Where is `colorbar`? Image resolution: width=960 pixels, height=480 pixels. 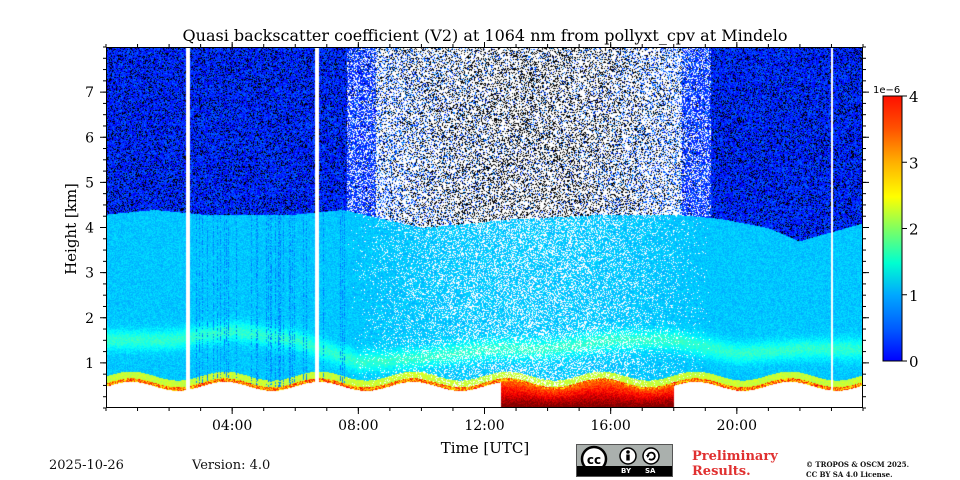 colorbar is located at coordinates (892, 228).